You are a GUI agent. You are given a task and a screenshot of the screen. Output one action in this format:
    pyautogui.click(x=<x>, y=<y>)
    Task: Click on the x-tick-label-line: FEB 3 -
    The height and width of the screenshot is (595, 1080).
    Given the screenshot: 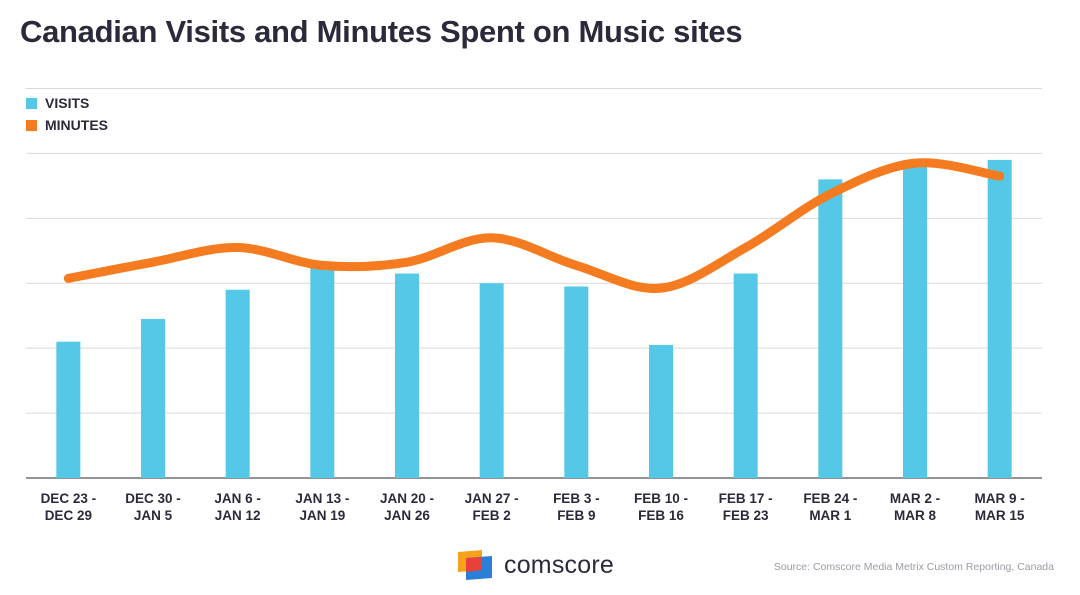 What is the action you would take?
    pyautogui.click(x=576, y=498)
    